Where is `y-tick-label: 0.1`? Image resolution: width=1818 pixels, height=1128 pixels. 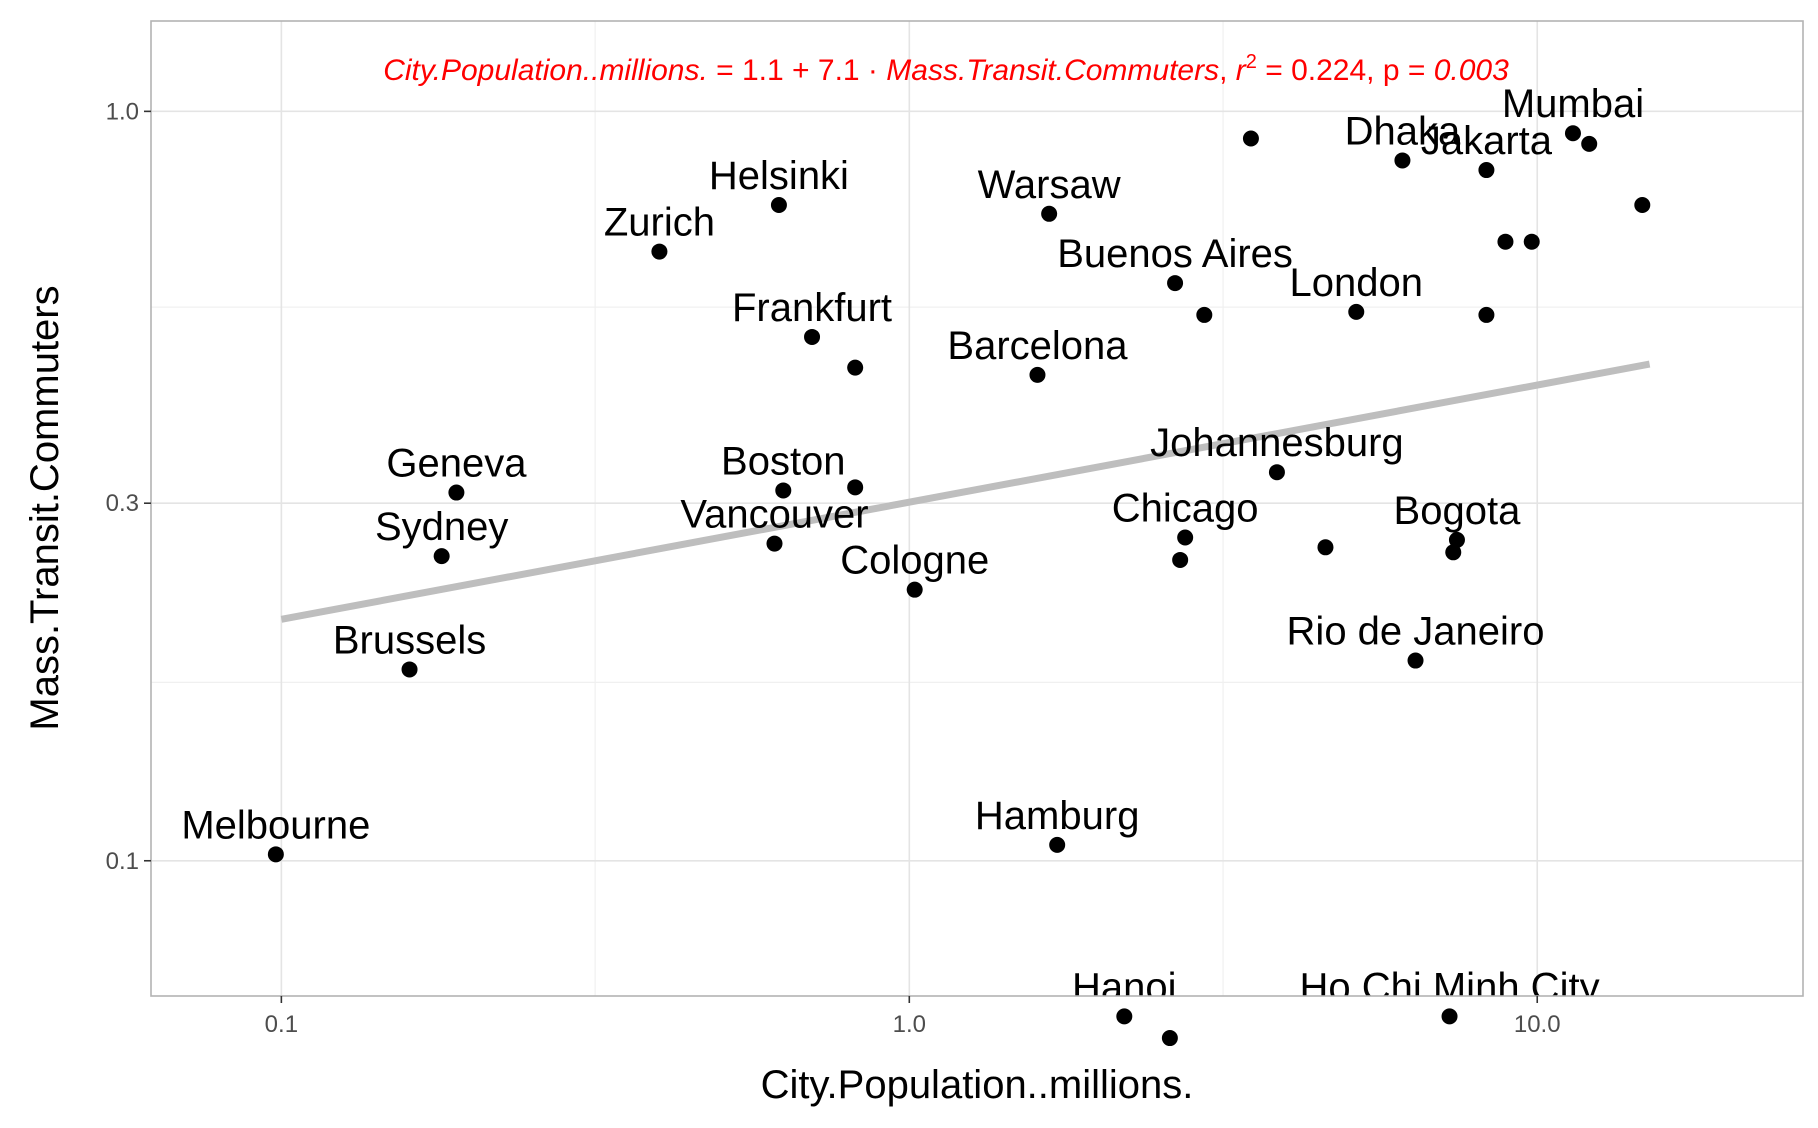
y-tick-label: 0.1 is located at coordinates (122, 861).